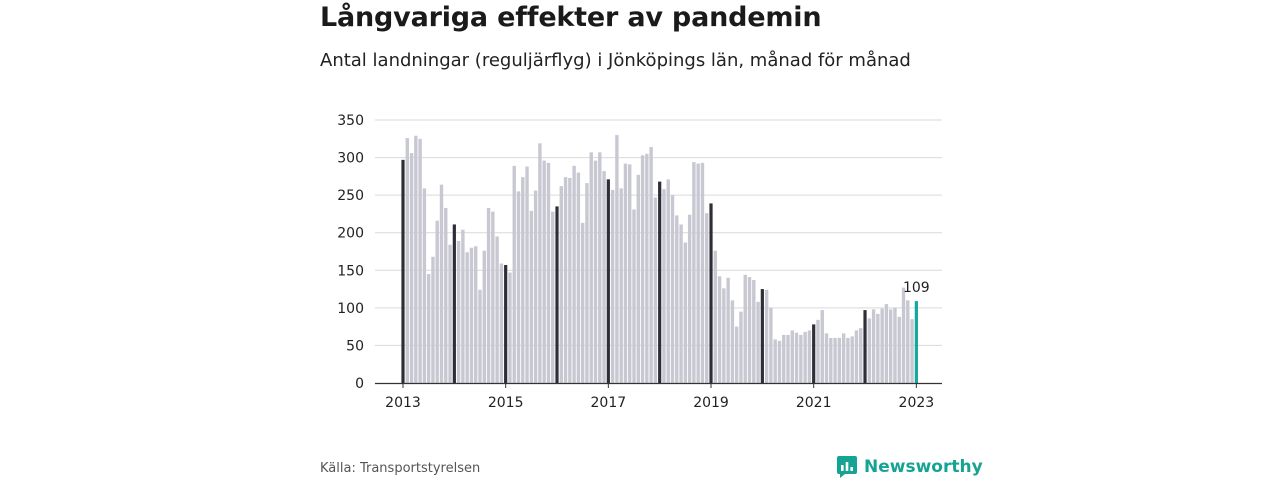 The image size is (1280, 480). I want to click on annotations: 109, so click(916, 288).